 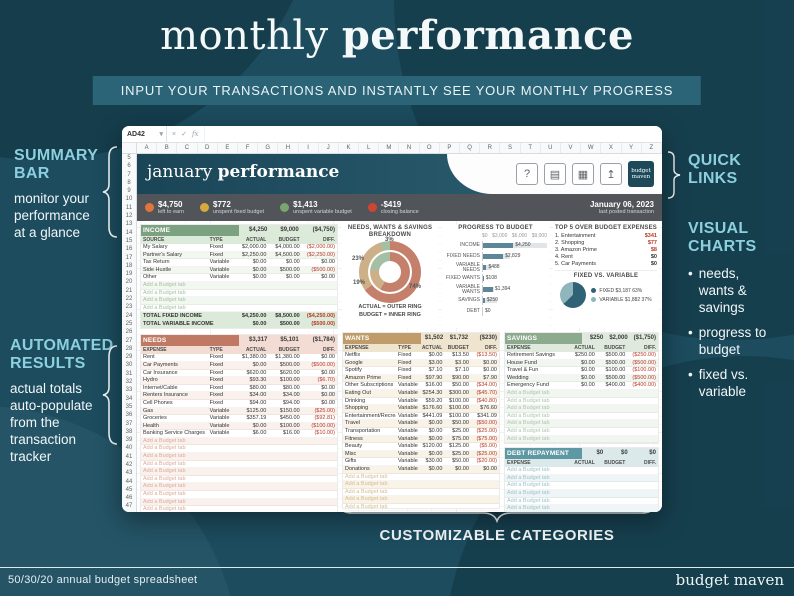 What do you see at coordinates (323, 364) in the screenshot?
I see `cell: ($500.00)` at bounding box center [323, 364].